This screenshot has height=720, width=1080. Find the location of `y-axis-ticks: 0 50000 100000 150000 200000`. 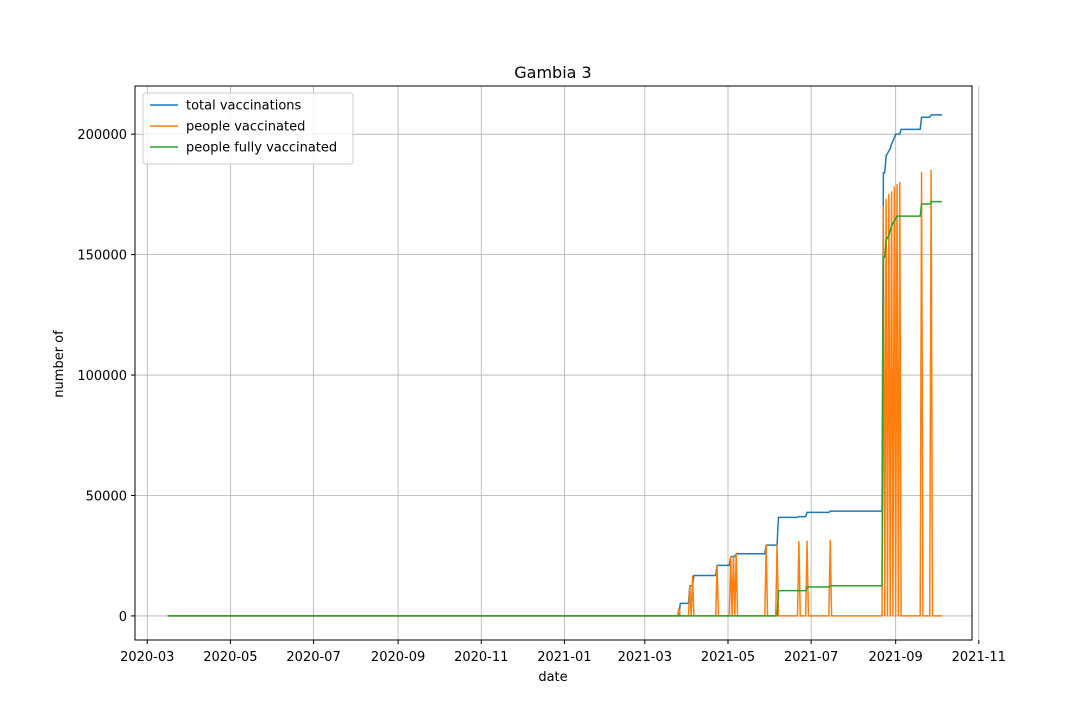

y-axis-ticks: 0 50000 100000 150000 200000 is located at coordinates (106, 376).